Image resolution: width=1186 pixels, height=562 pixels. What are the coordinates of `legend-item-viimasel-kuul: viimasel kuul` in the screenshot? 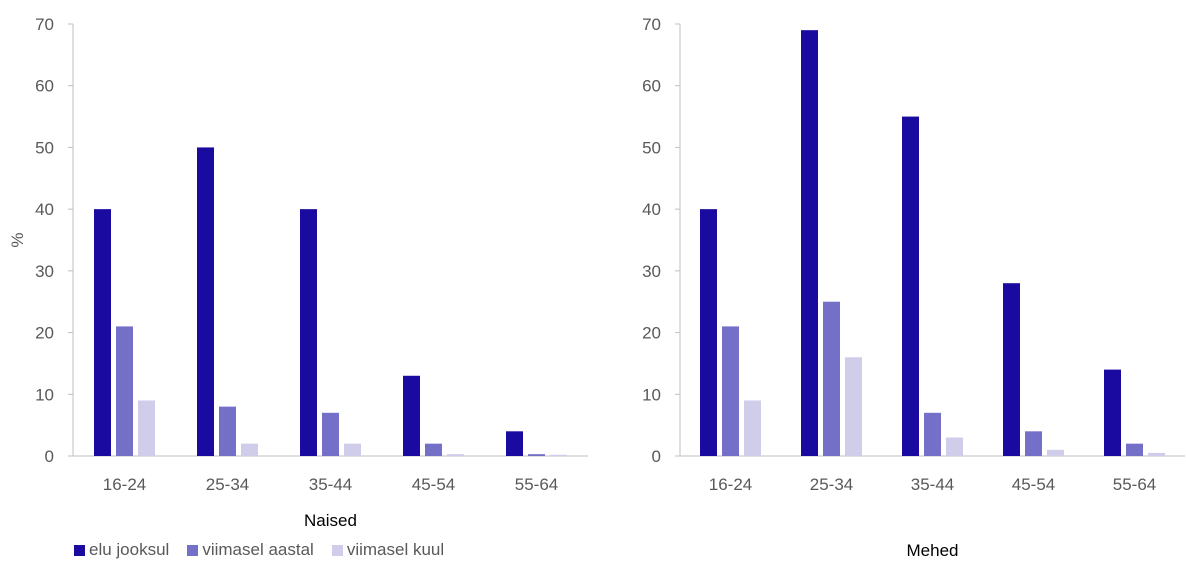 It's located at (388, 550).